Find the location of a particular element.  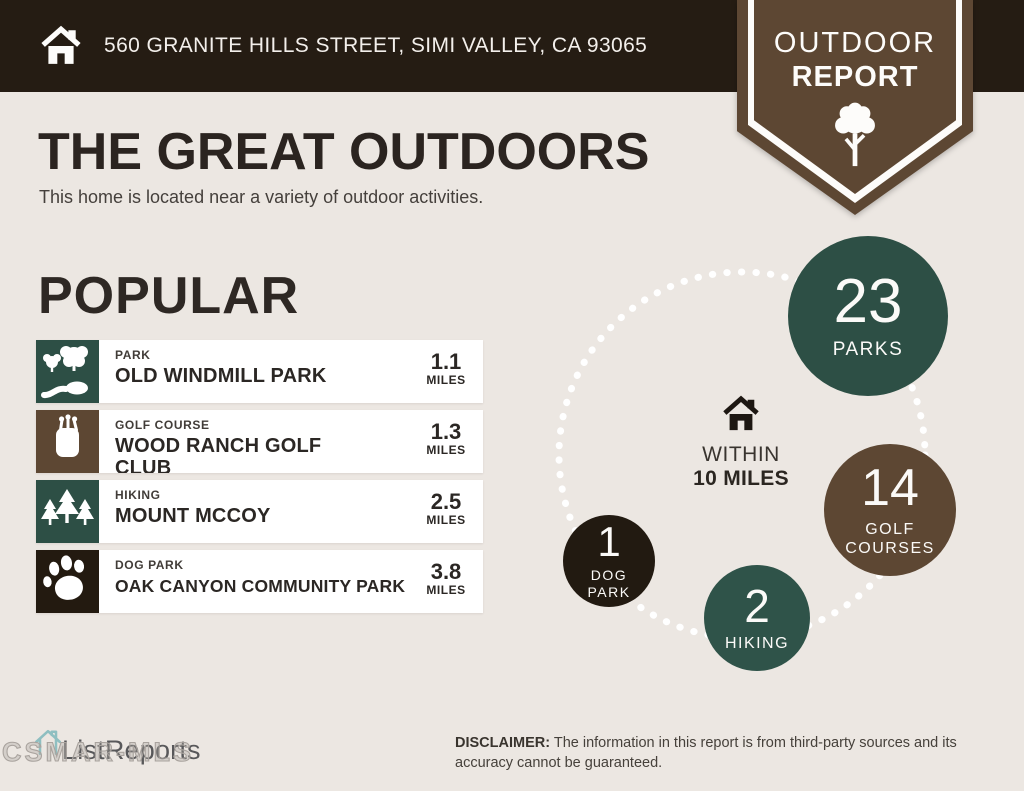

outdoor-report-badge: OUTDOOR REPORT is located at coordinates (855, 107).